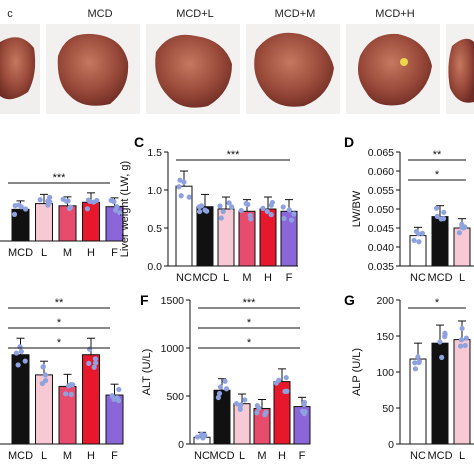 The image size is (474, 474). What do you see at coordinates (139, 142) in the screenshot?
I see `panel-label-c: C` at bounding box center [139, 142].